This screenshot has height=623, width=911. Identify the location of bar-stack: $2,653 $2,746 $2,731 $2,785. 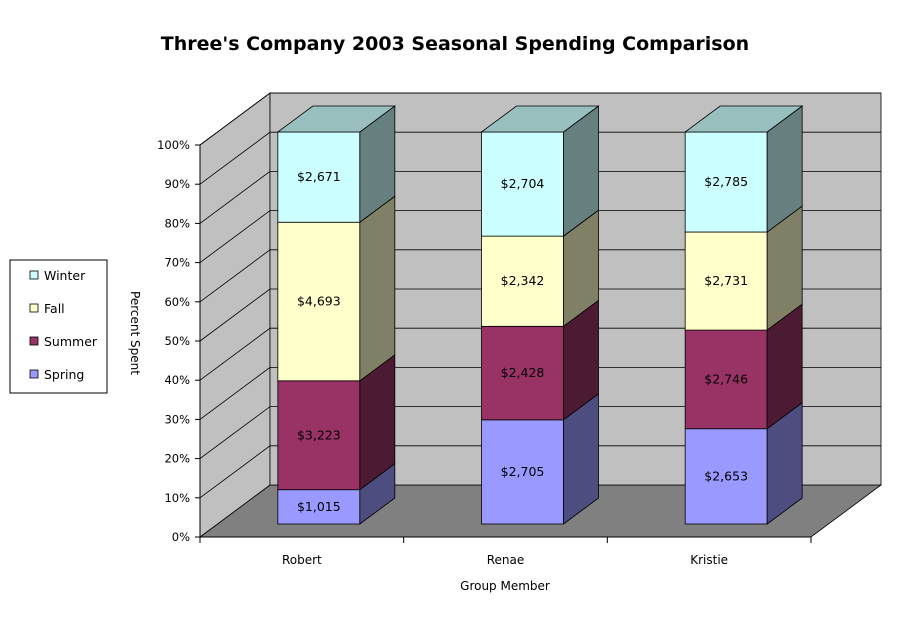
(743, 315).